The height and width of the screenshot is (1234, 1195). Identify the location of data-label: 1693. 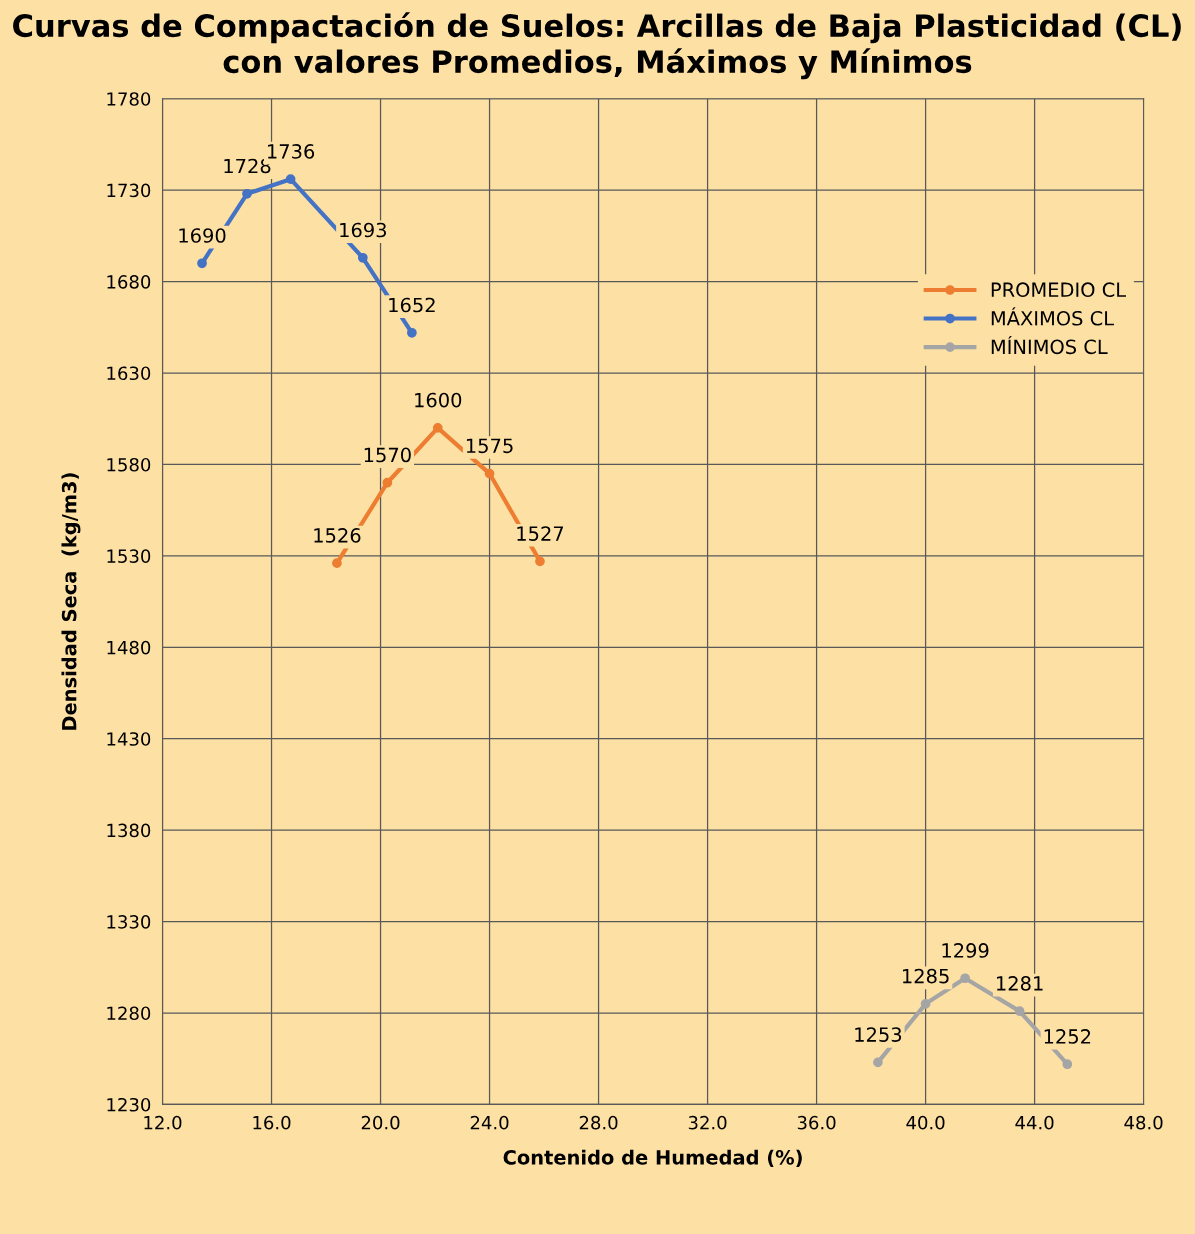
(363, 230).